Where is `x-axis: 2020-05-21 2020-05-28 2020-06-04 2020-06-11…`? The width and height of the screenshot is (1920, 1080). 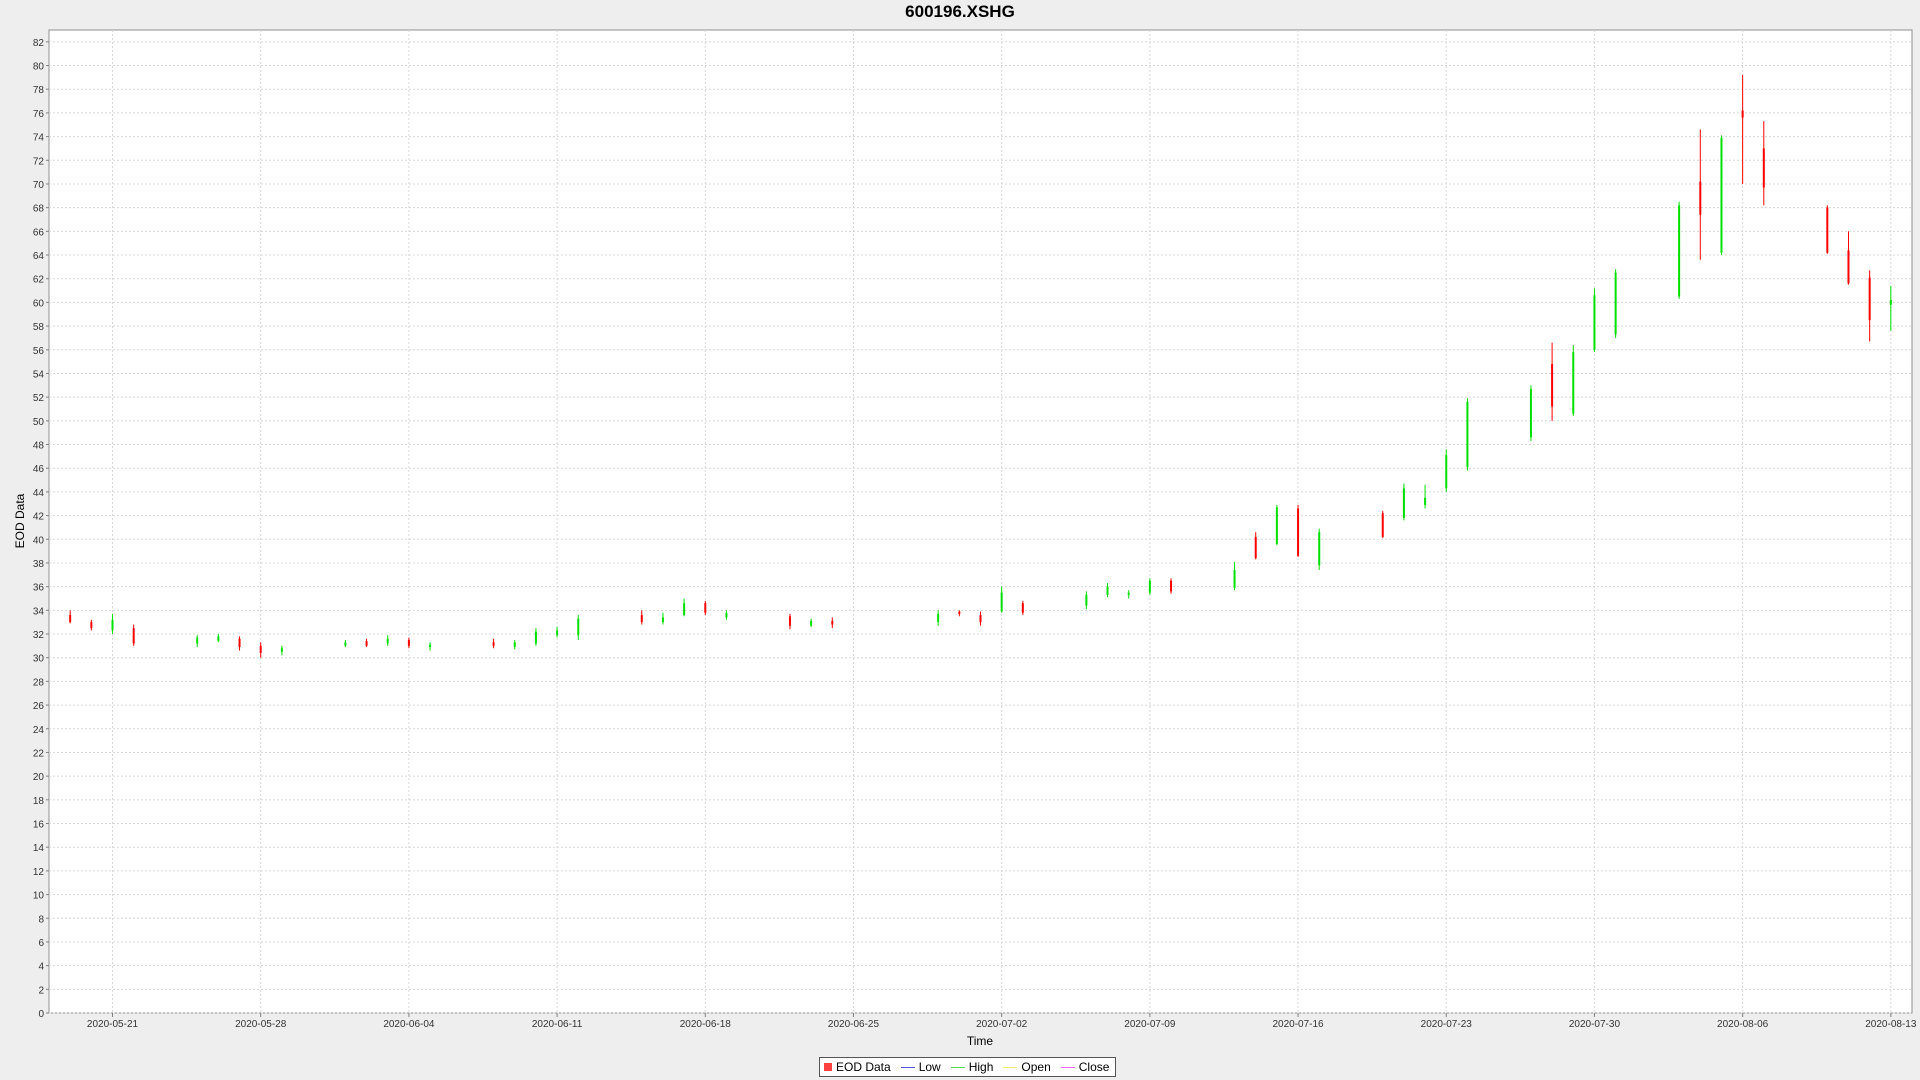
x-axis: 2020-05-21 2020-05-28 2020-06-04 2020-06-11… is located at coordinates (1002, 1021).